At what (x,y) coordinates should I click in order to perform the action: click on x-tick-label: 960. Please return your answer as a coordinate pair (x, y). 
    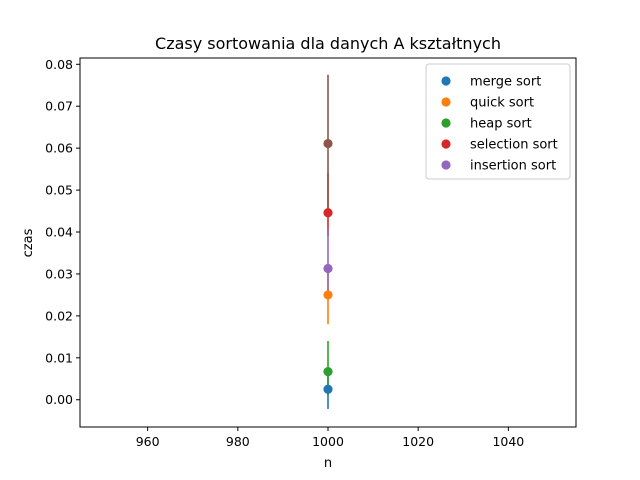
    Looking at the image, I should click on (148, 441).